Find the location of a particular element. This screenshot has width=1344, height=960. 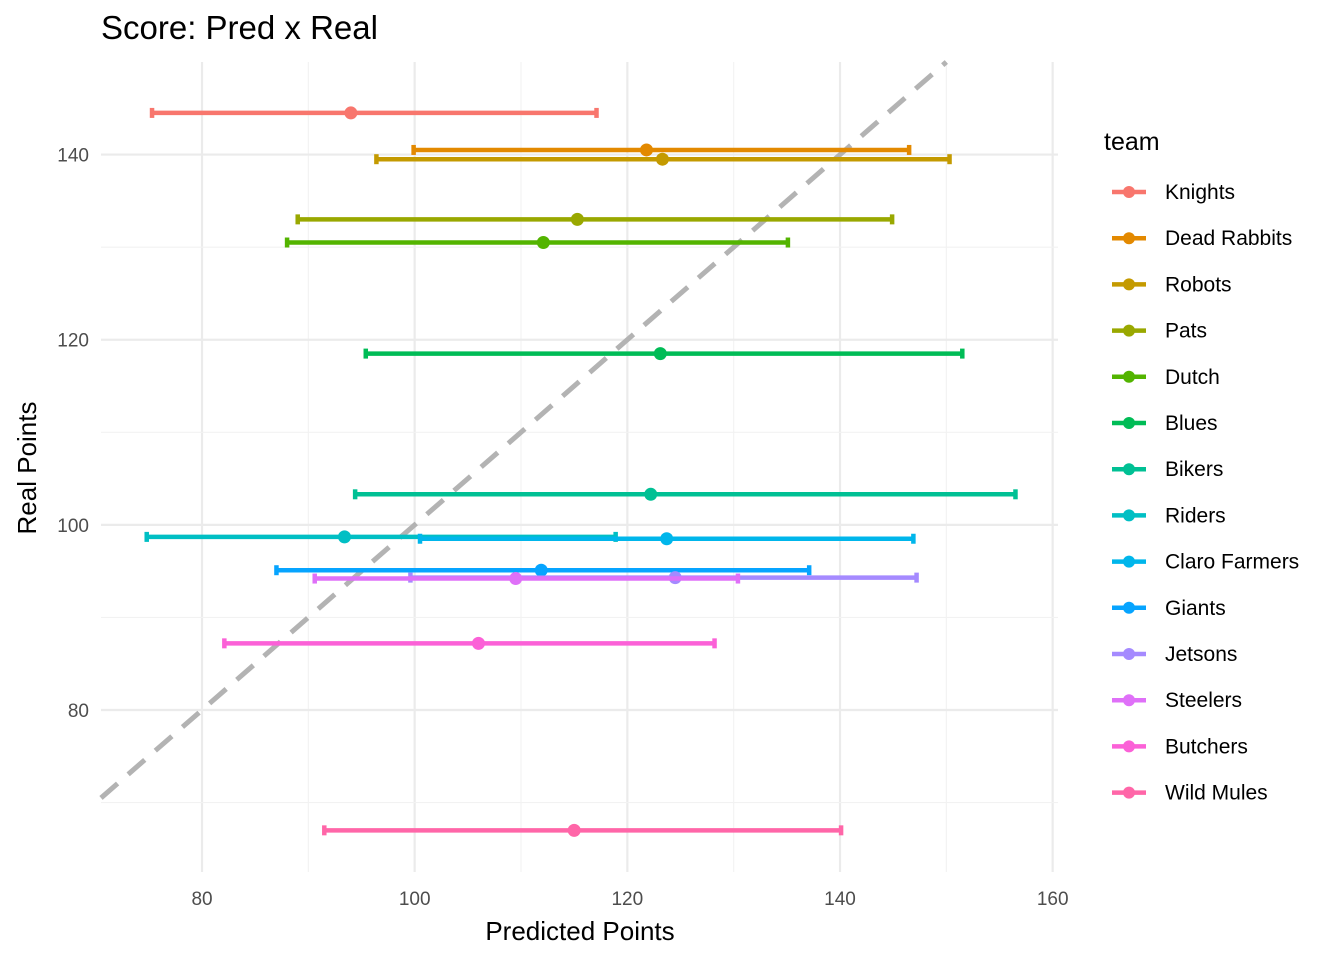

legend-item: Butchers is located at coordinates (1180, 746).